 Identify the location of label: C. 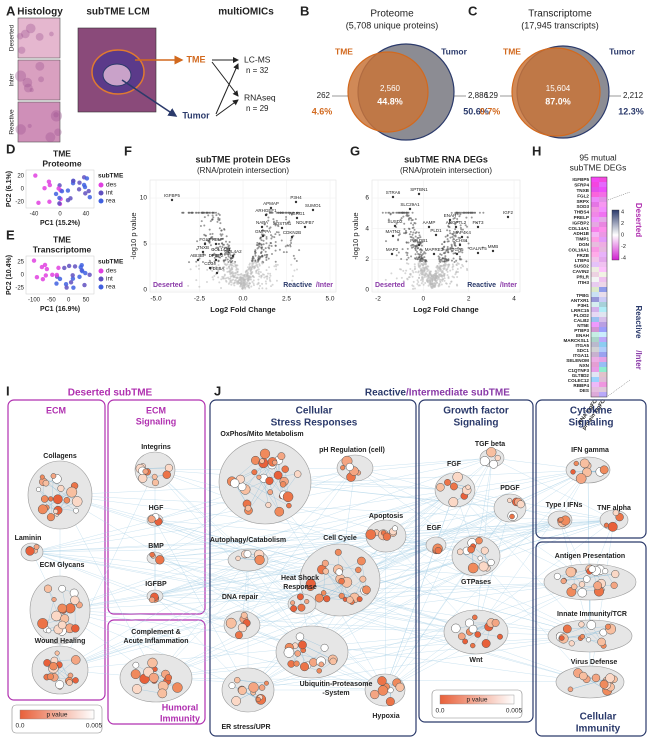
(473, 10).